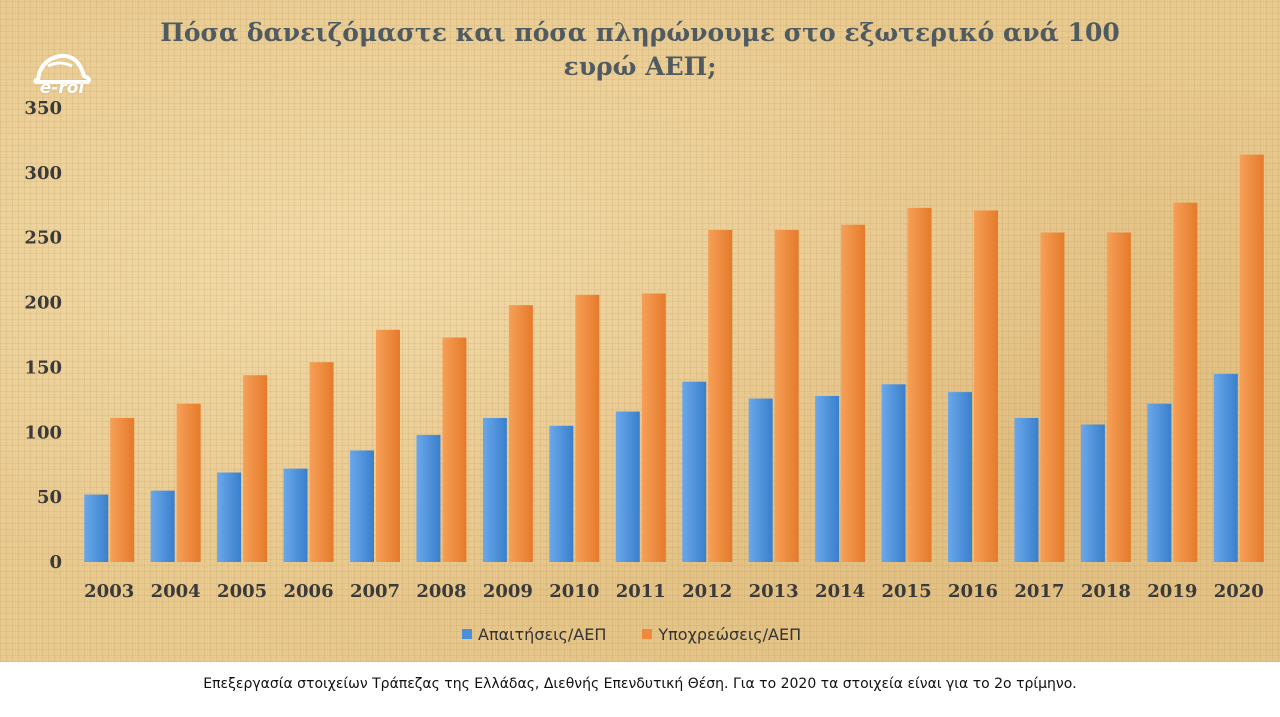  Describe the element at coordinates (1172, 591) in the screenshot. I see `x-tick-label: 2019` at that location.